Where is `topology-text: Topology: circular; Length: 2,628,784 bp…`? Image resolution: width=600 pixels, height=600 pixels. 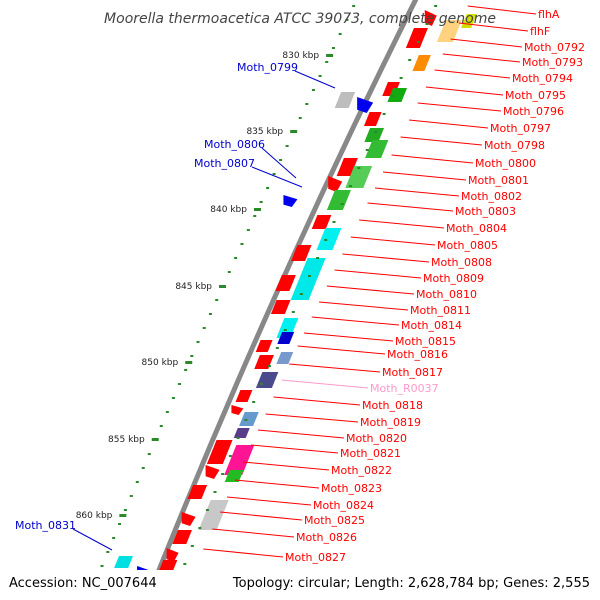
topology-text: Topology: circular; Length: 2,628,784 bp… is located at coordinates (411, 583).